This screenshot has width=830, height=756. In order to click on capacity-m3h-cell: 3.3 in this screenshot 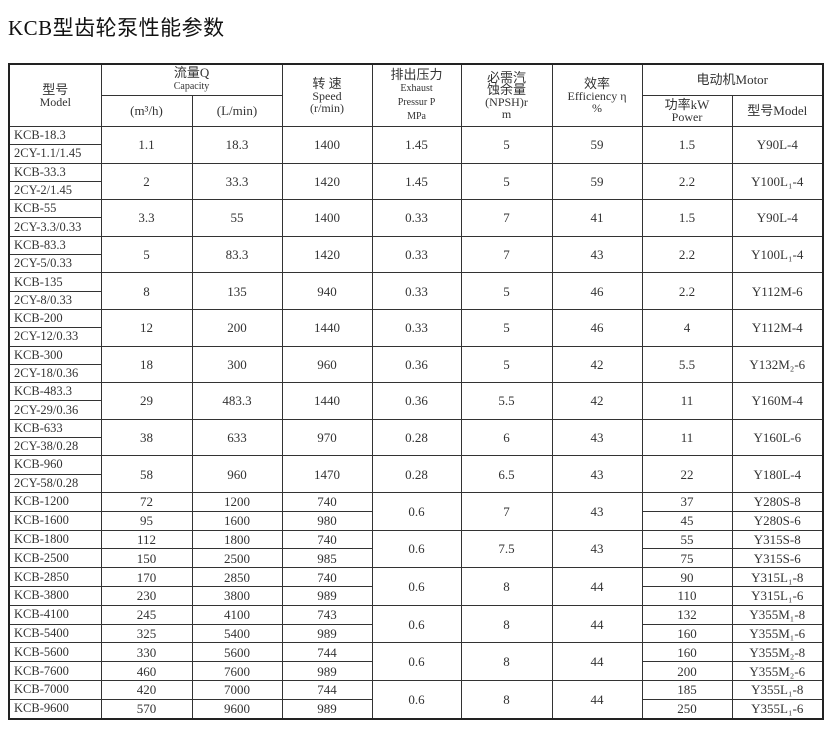, I will do `click(146, 218)`.